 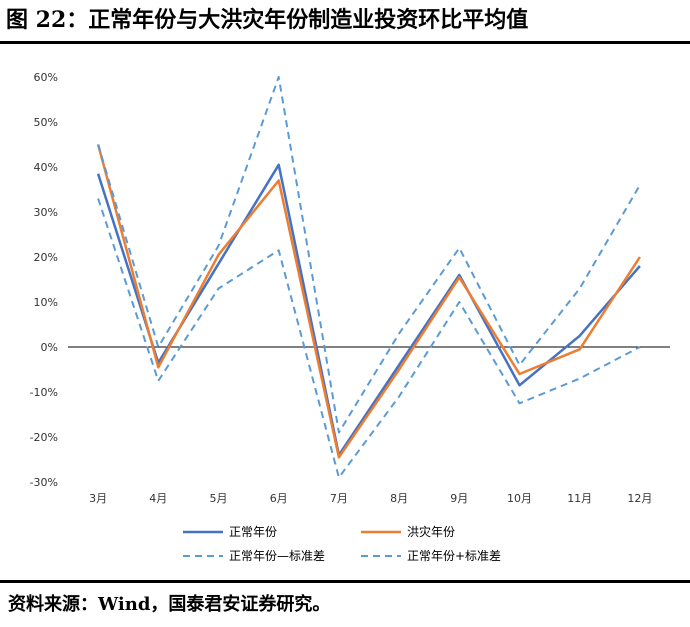 I want to click on y-tick-label: -30%, so click(x=44, y=482).